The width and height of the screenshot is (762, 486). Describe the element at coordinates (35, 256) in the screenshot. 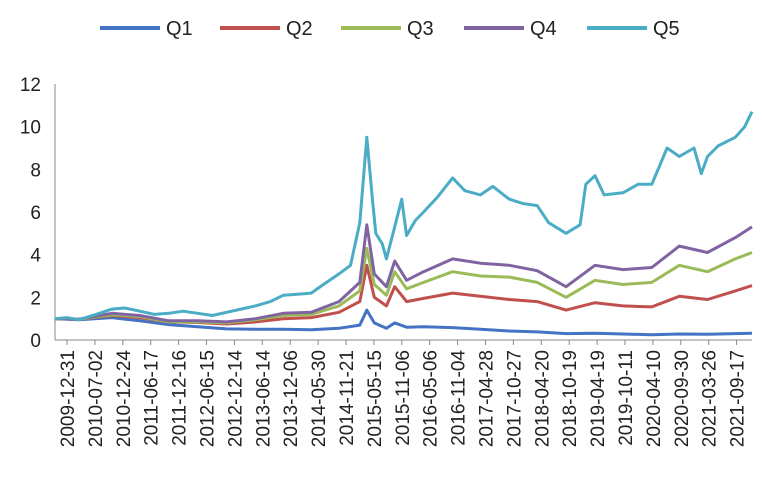

I see `y-tick-label: 4` at that location.